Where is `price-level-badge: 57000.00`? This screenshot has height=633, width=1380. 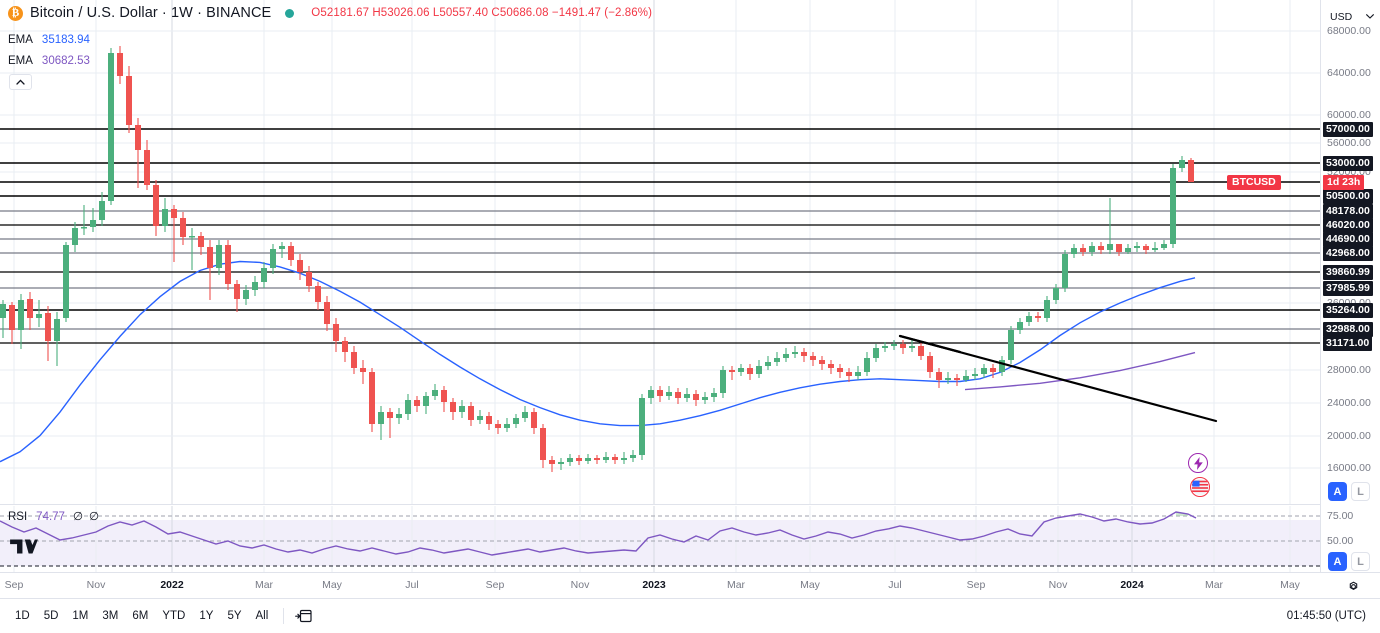 price-level-badge: 57000.00 is located at coordinates (1348, 129).